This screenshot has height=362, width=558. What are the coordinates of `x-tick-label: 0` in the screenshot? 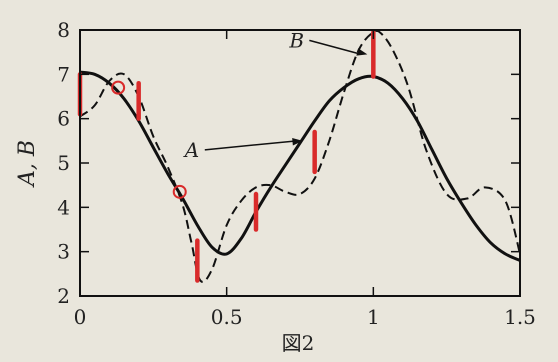 It's located at (80, 317).